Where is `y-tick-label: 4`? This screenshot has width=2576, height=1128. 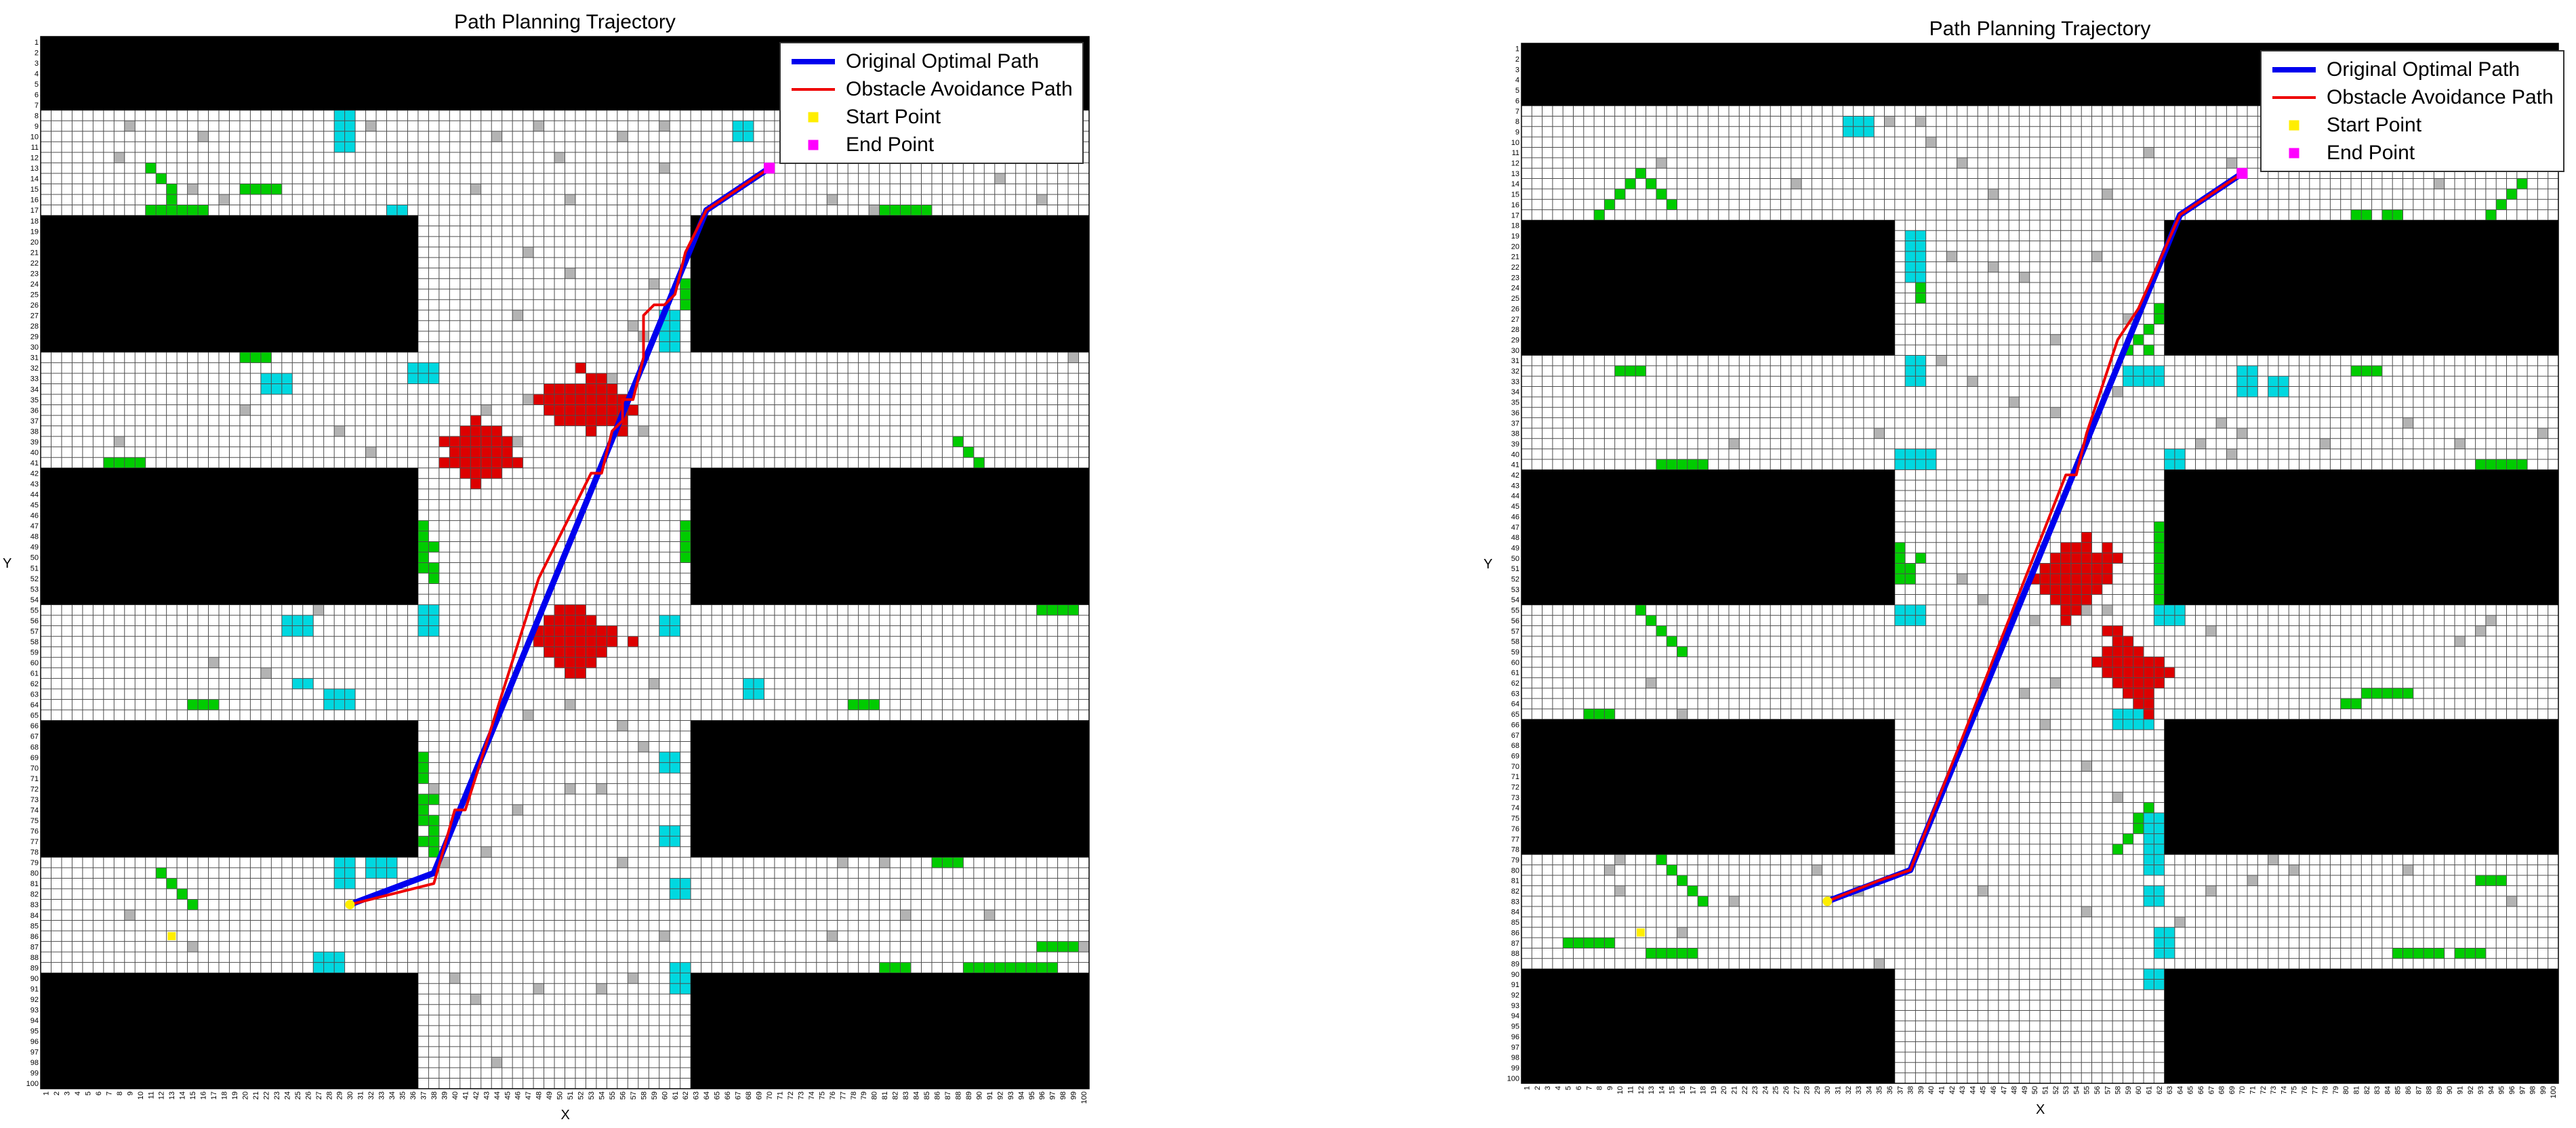 y-tick-label: 4 is located at coordinates (37, 74).